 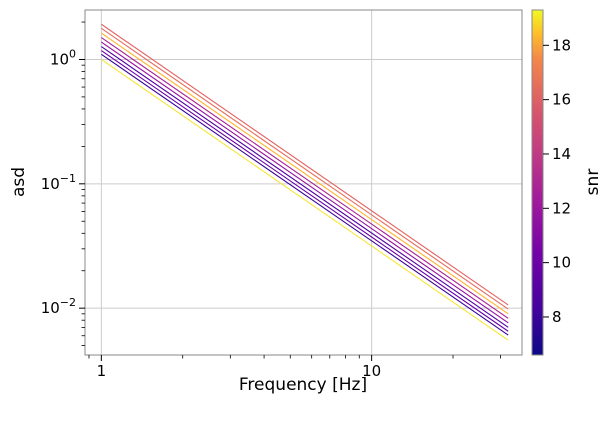 I want to click on y-tick-label: 10⁻², so click(x=58, y=306).